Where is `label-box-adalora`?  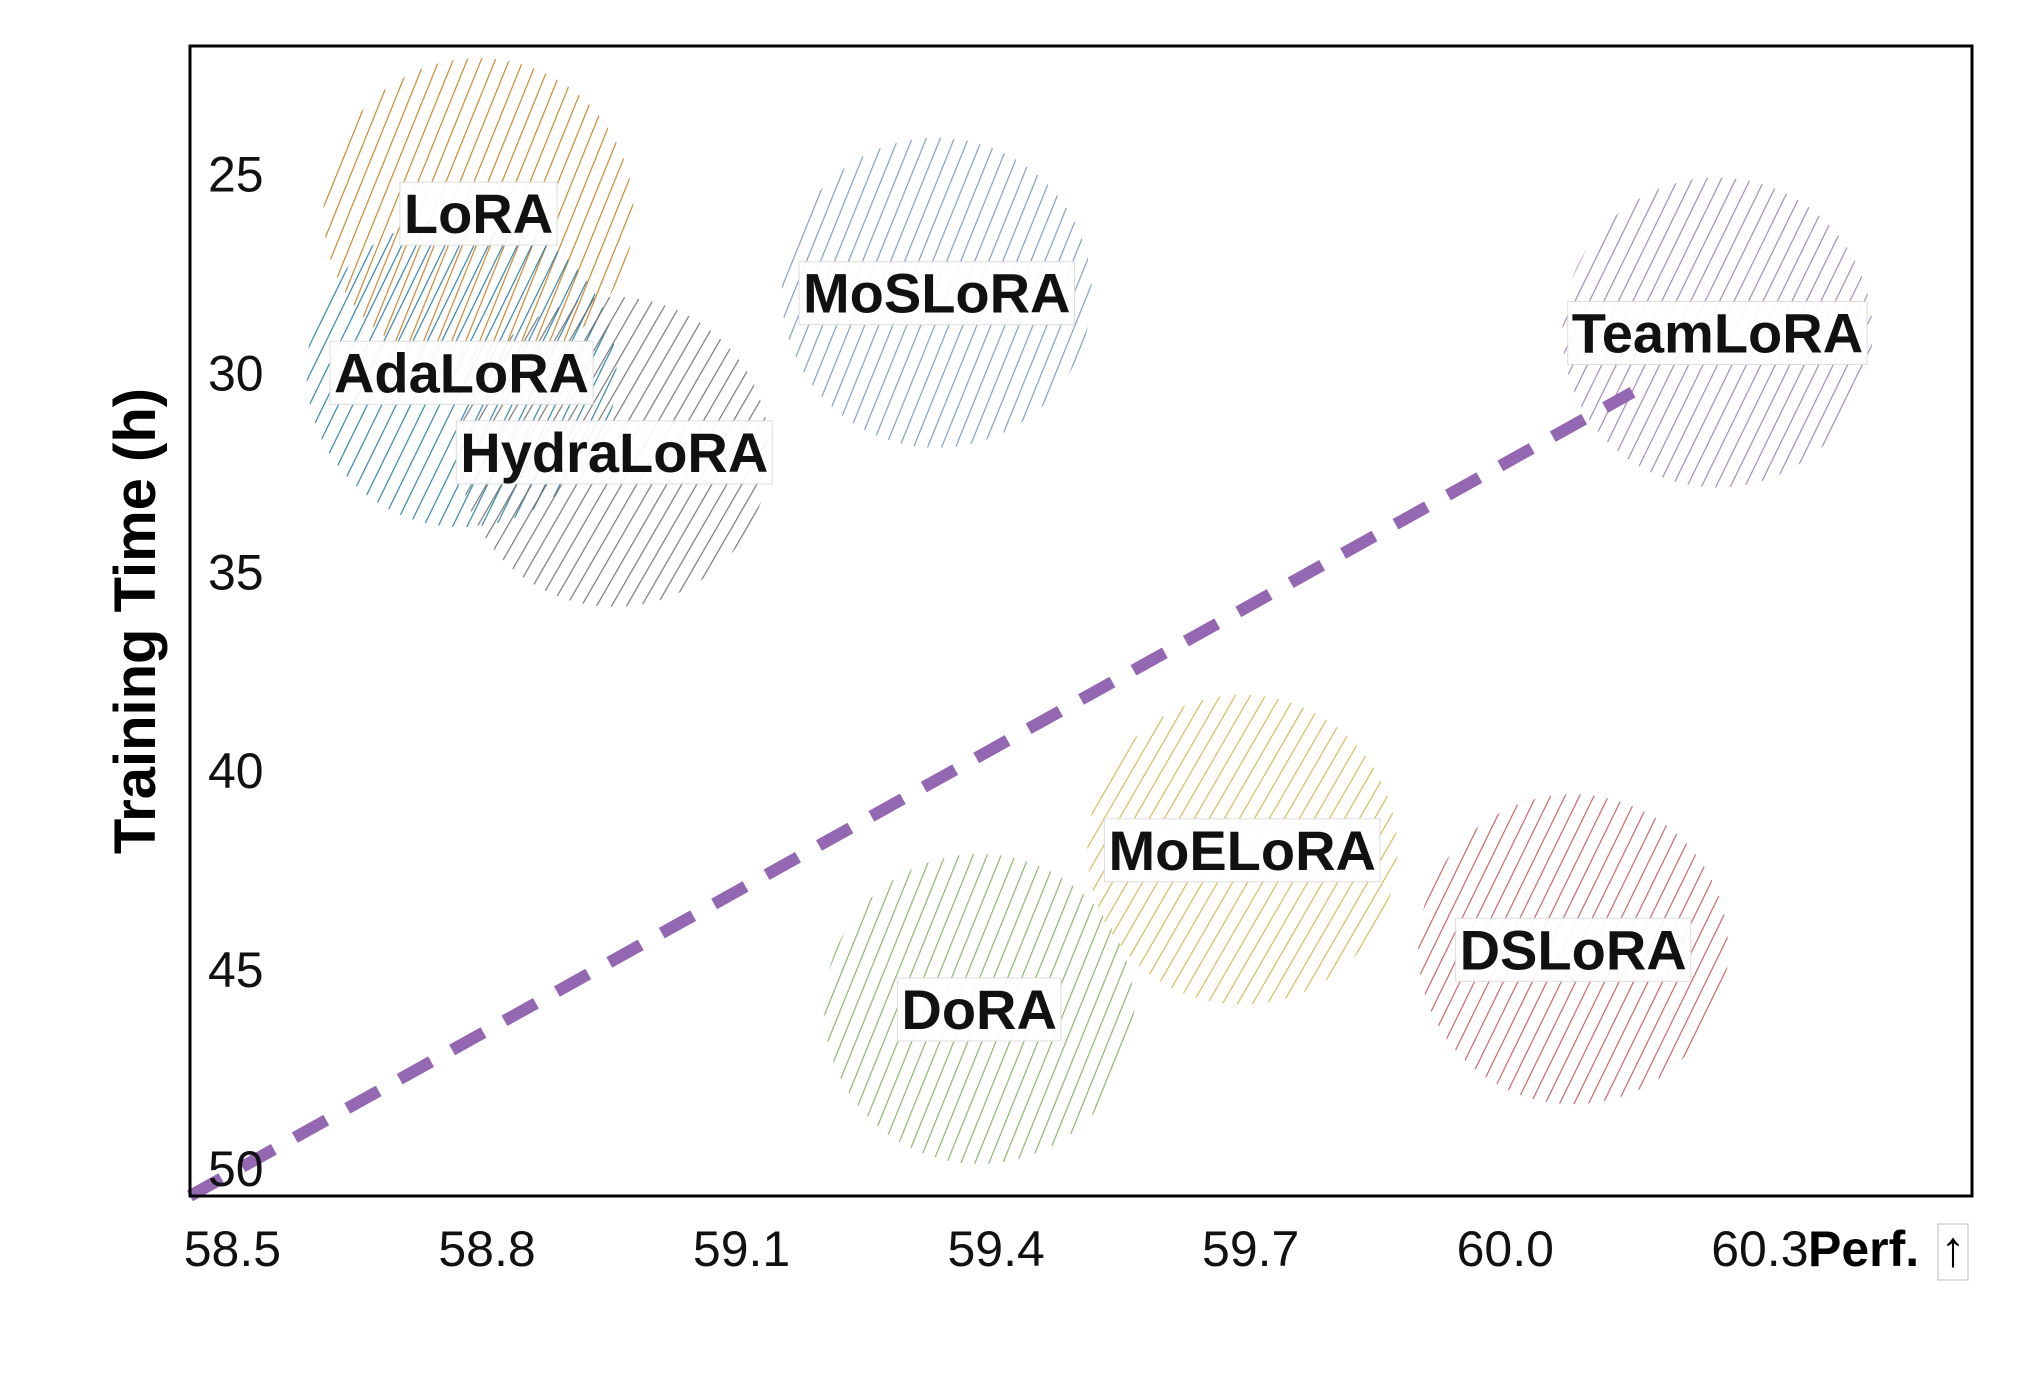 label-box-adalora is located at coordinates (461, 372).